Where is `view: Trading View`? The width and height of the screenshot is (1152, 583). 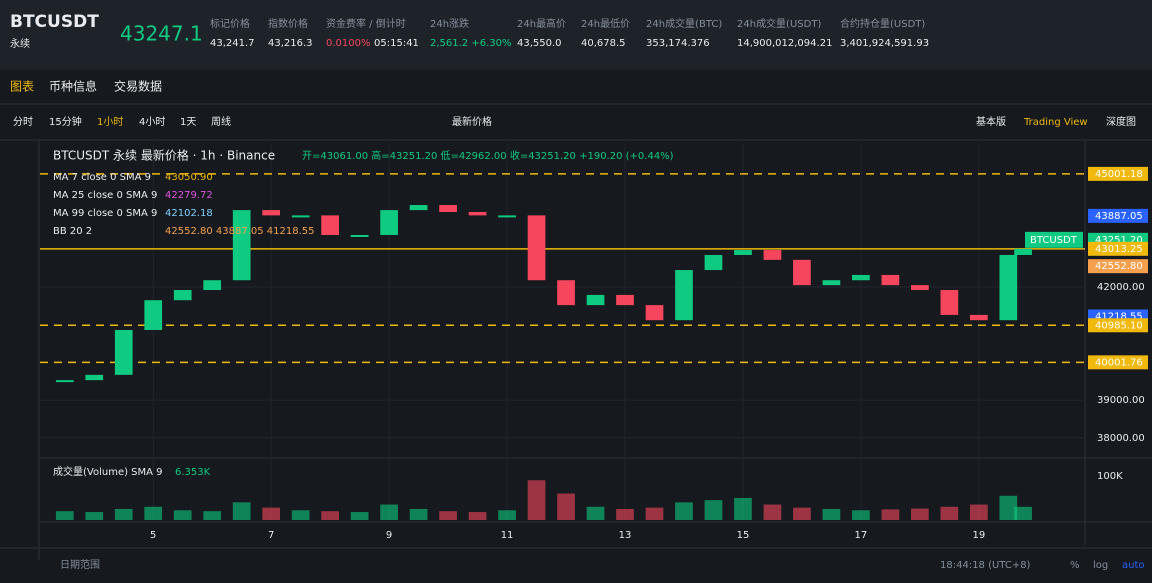 view: Trading View is located at coordinates (1055, 122).